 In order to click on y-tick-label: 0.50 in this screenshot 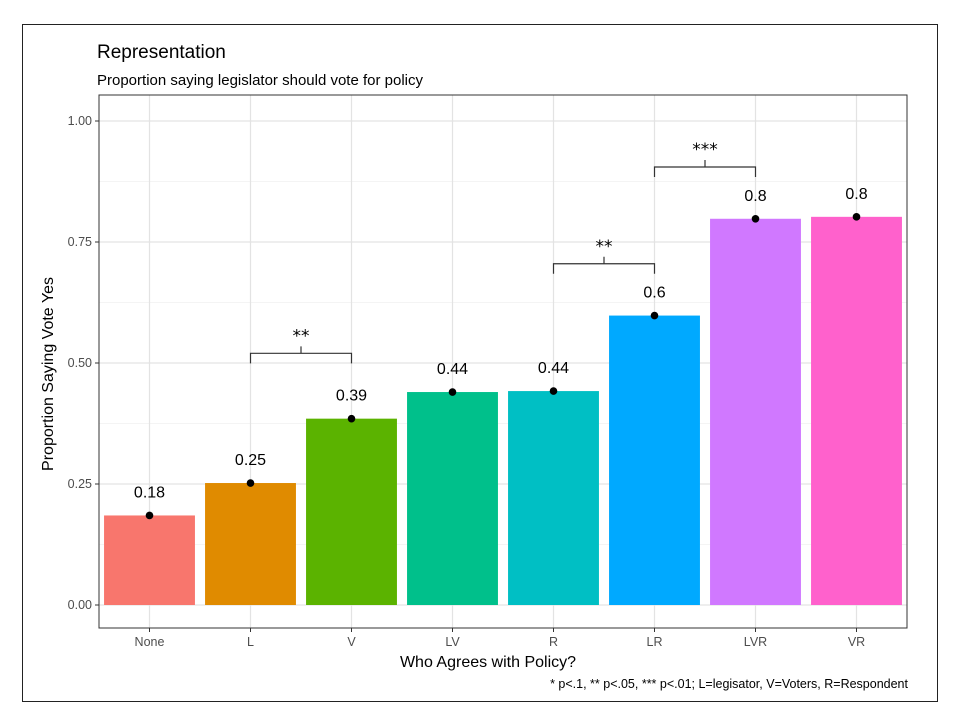, I will do `click(80, 363)`.